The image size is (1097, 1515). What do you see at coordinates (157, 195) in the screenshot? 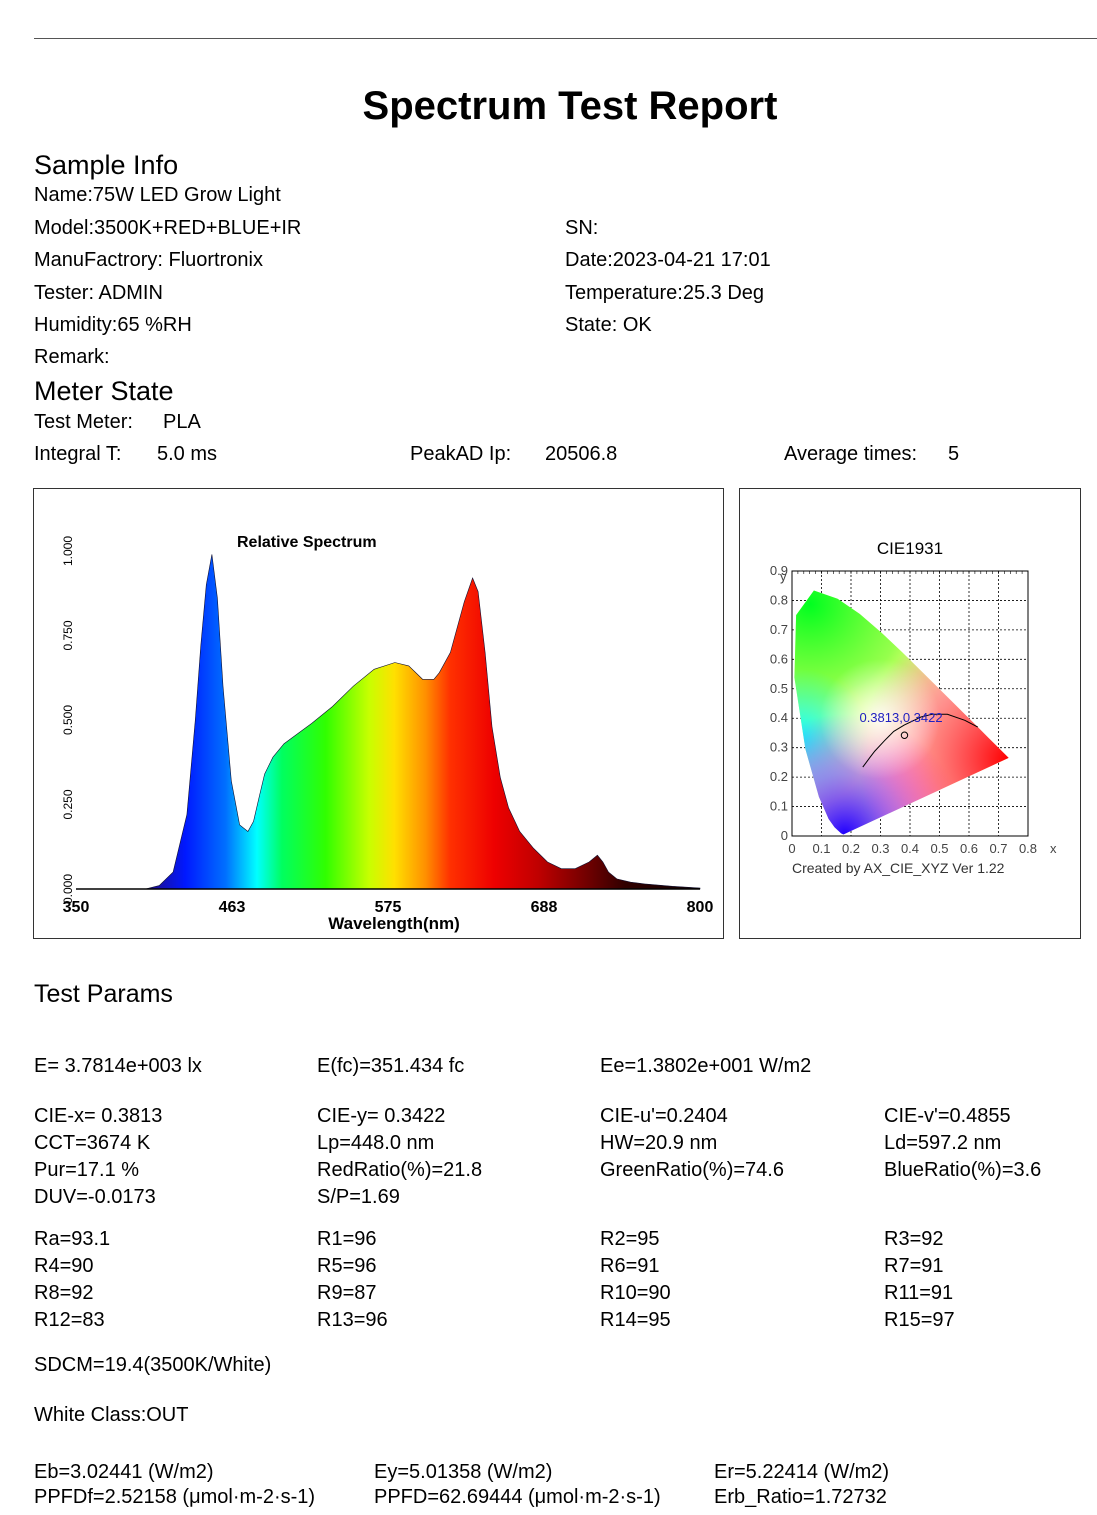
I see `sample-name: Name:75W LED Grow Light` at bounding box center [157, 195].